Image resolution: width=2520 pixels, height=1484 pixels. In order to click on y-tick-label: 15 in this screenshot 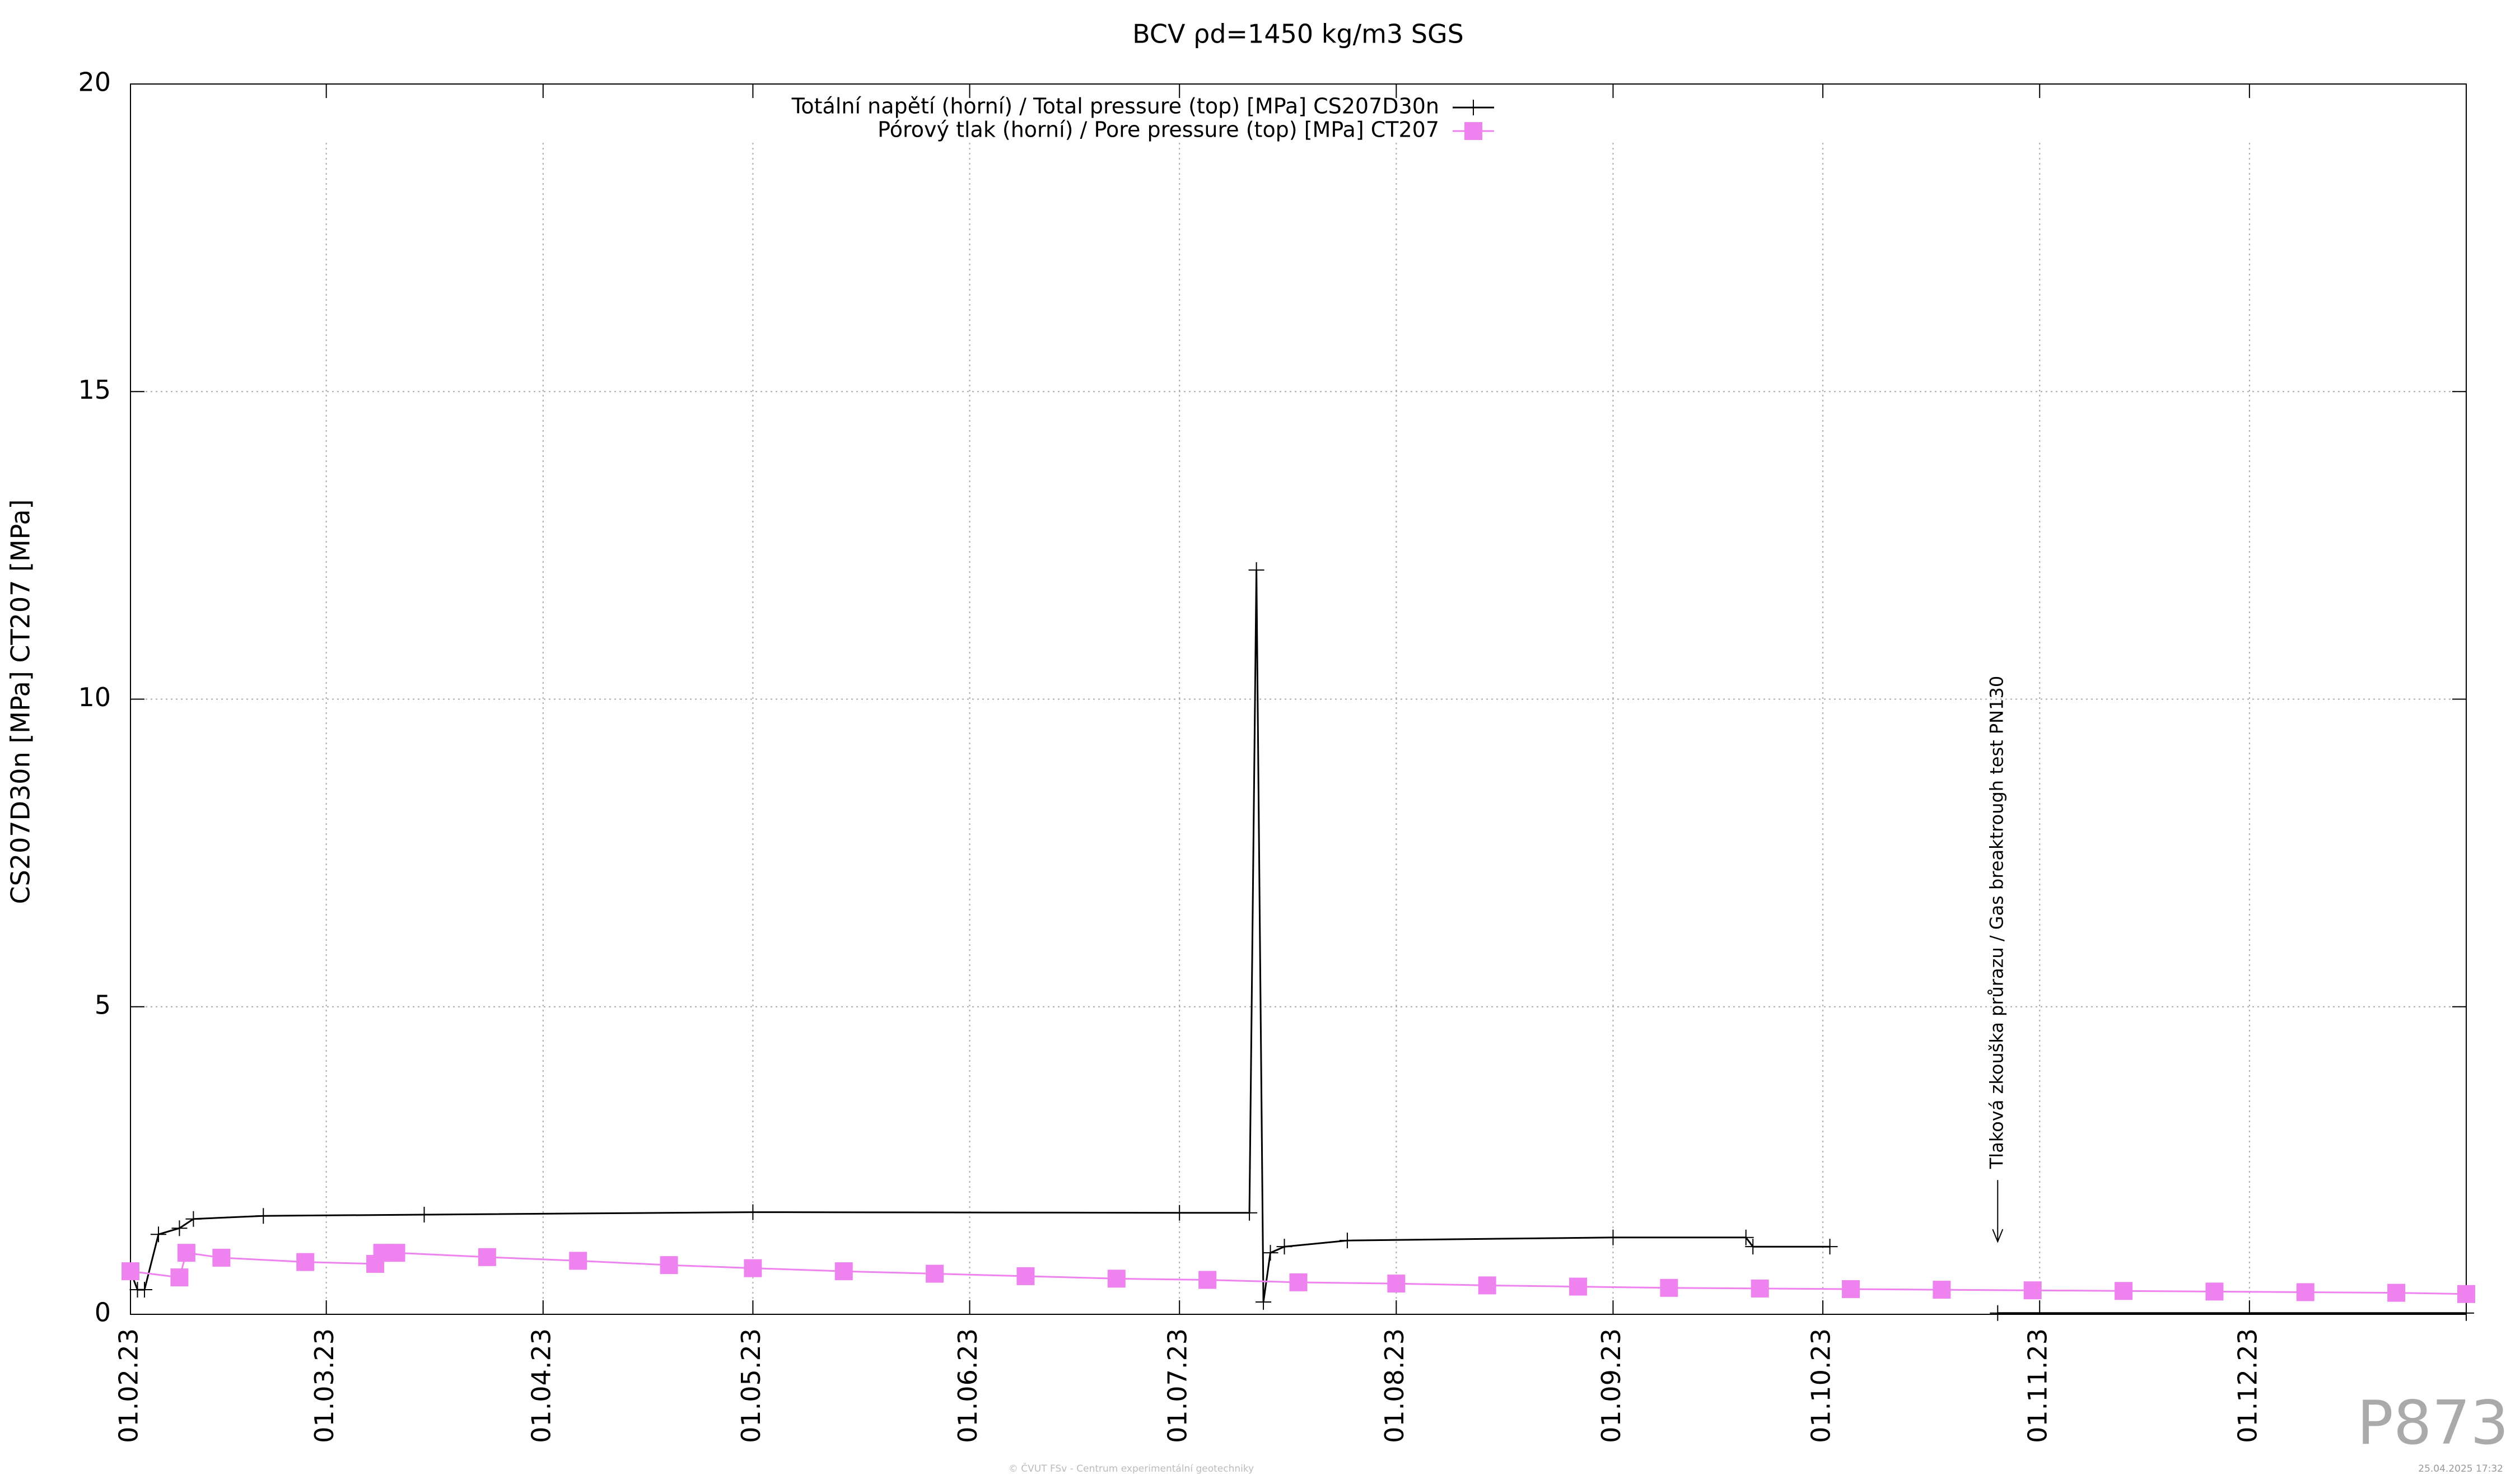, I will do `click(95, 390)`.